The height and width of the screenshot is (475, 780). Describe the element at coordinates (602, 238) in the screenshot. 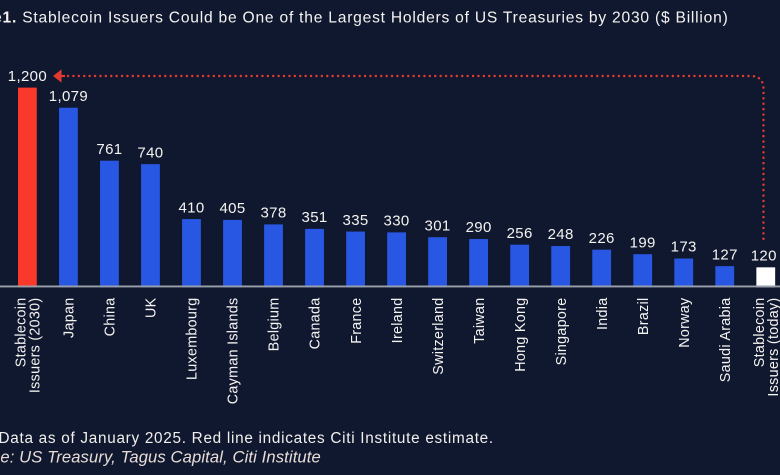

I see `svg-text: 226` at that location.